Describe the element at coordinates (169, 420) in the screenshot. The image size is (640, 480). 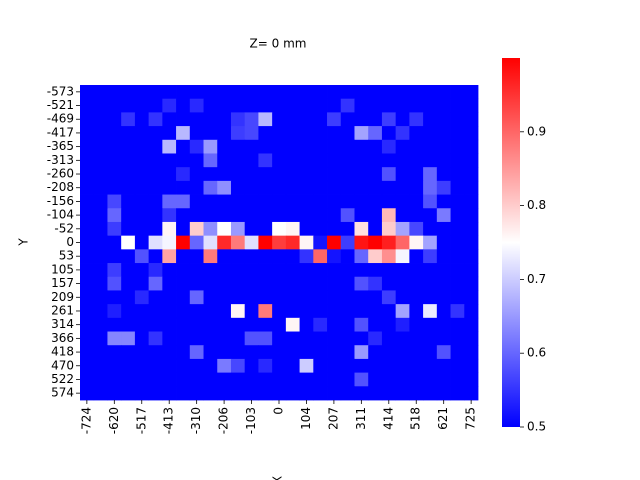
I see `x-tick-label: -413` at that location.